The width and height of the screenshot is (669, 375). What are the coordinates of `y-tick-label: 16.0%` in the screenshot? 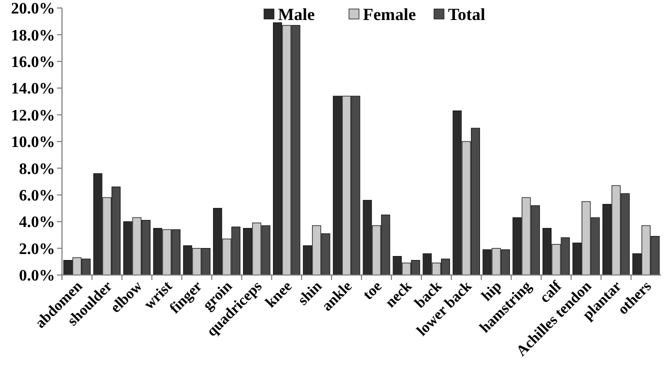 It's located at (33, 62).